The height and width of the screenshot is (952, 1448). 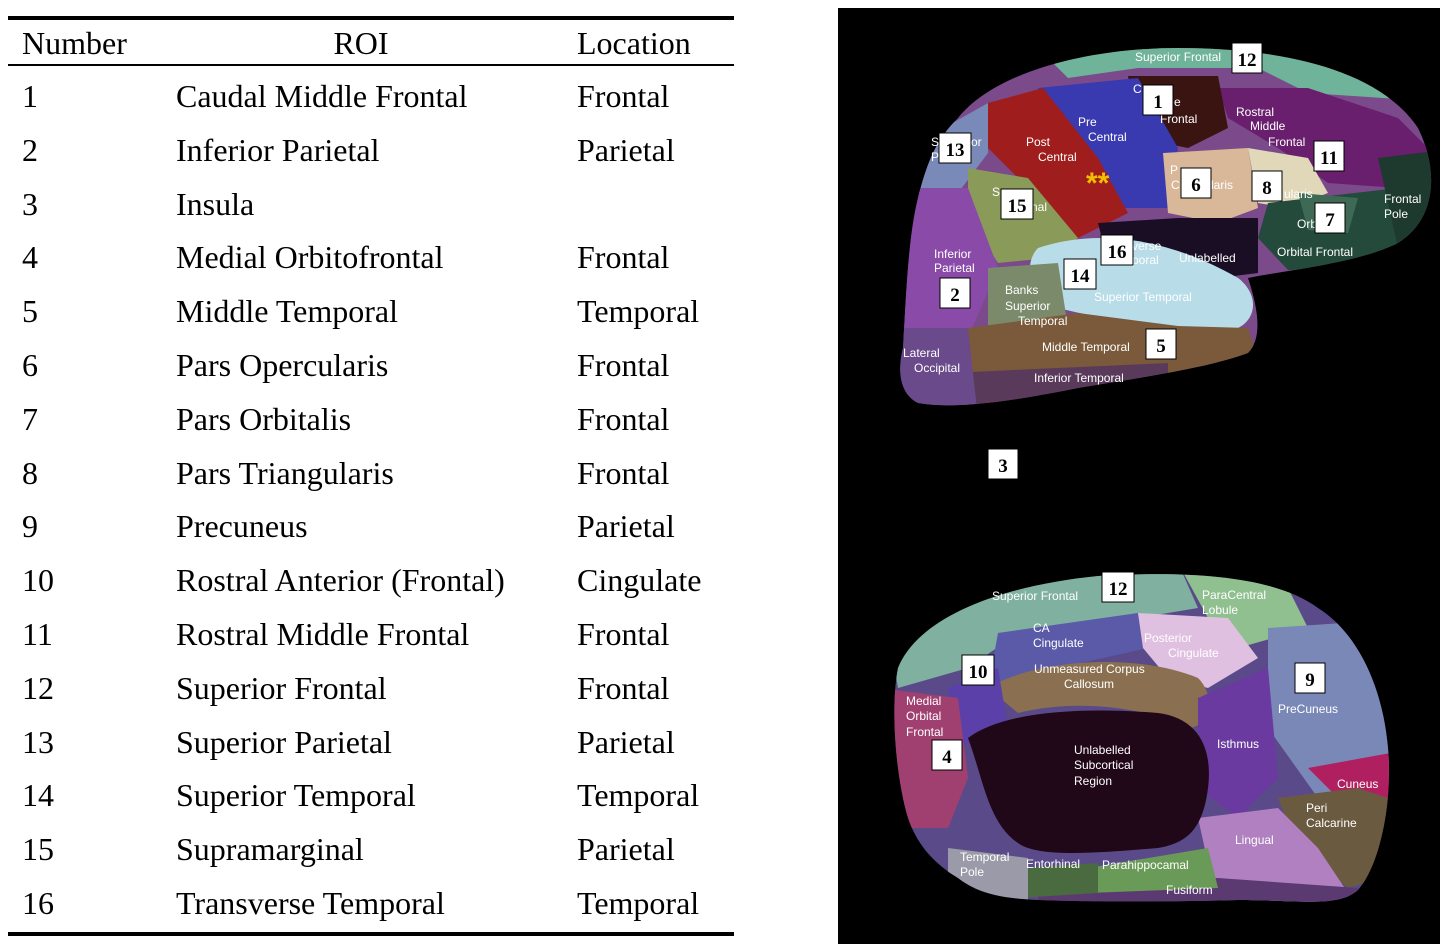 What do you see at coordinates (30, 472) in the screenshot?
I see `row-number: 8` at bounding box center [30, 472].